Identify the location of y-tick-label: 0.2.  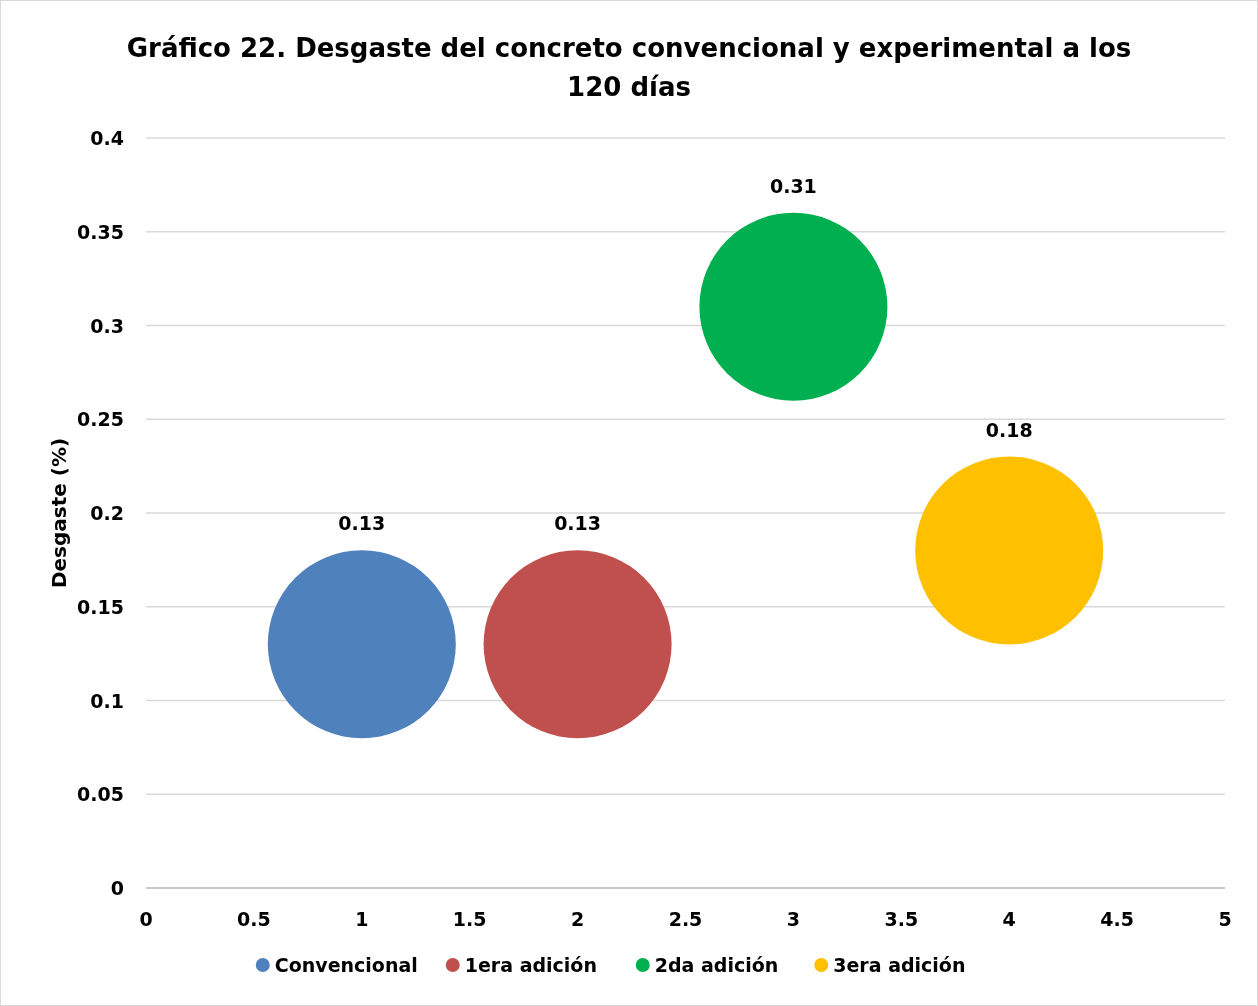
(107, 513).